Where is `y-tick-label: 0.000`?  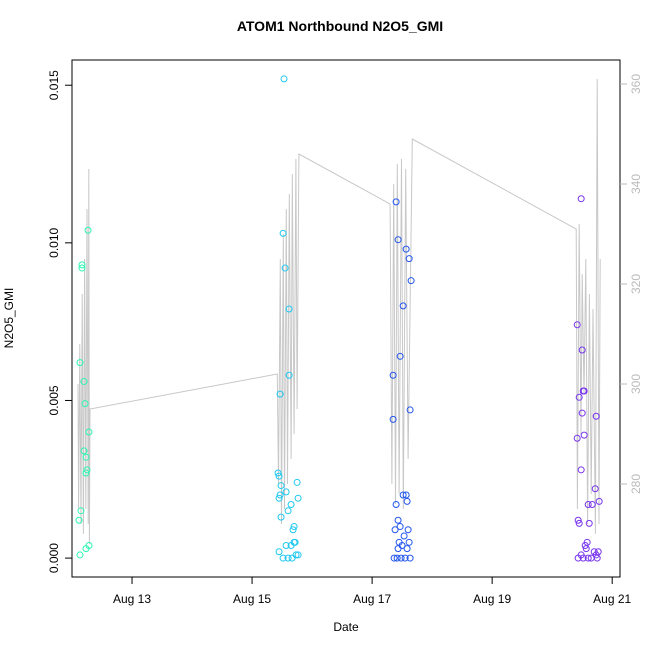 y-tick-label: 0.000 is located at coordinates (54, 558).